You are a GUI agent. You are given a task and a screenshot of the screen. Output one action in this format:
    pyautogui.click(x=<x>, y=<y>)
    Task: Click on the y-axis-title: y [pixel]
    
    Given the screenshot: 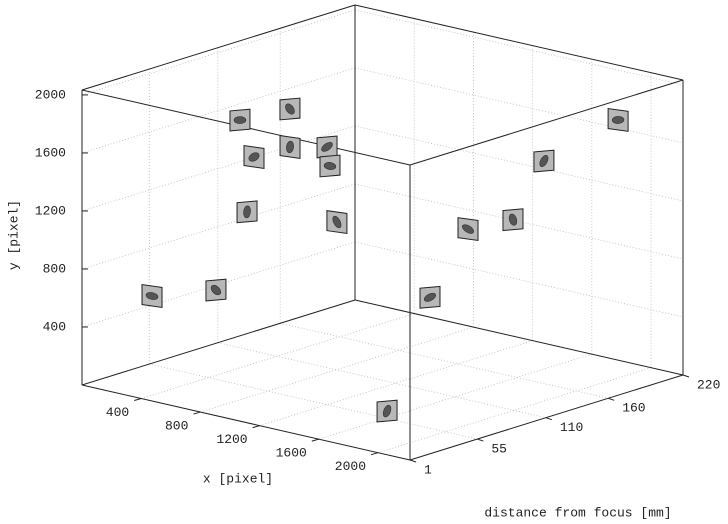 What is the action you would take?
    pyautogui.click(x=13, y=235)
    